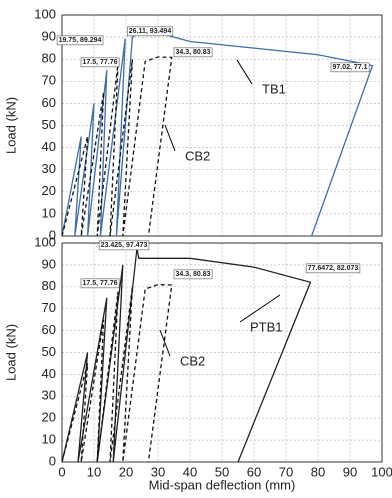 The height and width of the screenshot is (498, 392). Describe the element at coordinates (190, 471) in the screenshot. I see `x-tick-label: 40` at that location.